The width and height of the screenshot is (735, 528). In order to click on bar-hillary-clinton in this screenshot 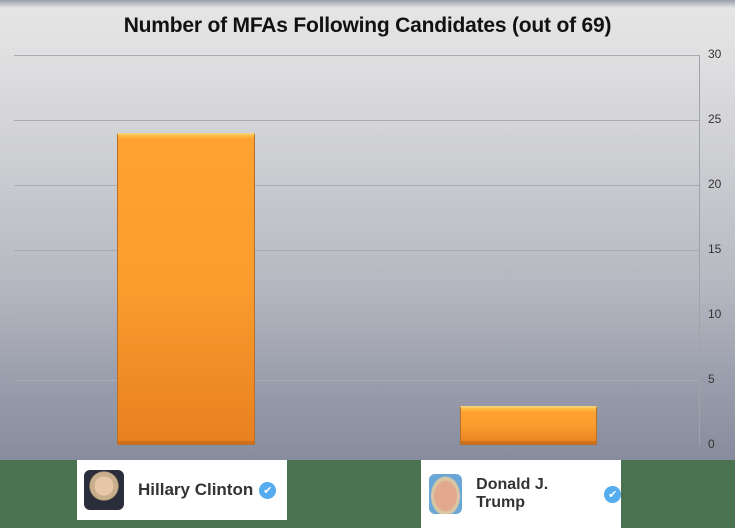, I will do `click(186, 289)`.